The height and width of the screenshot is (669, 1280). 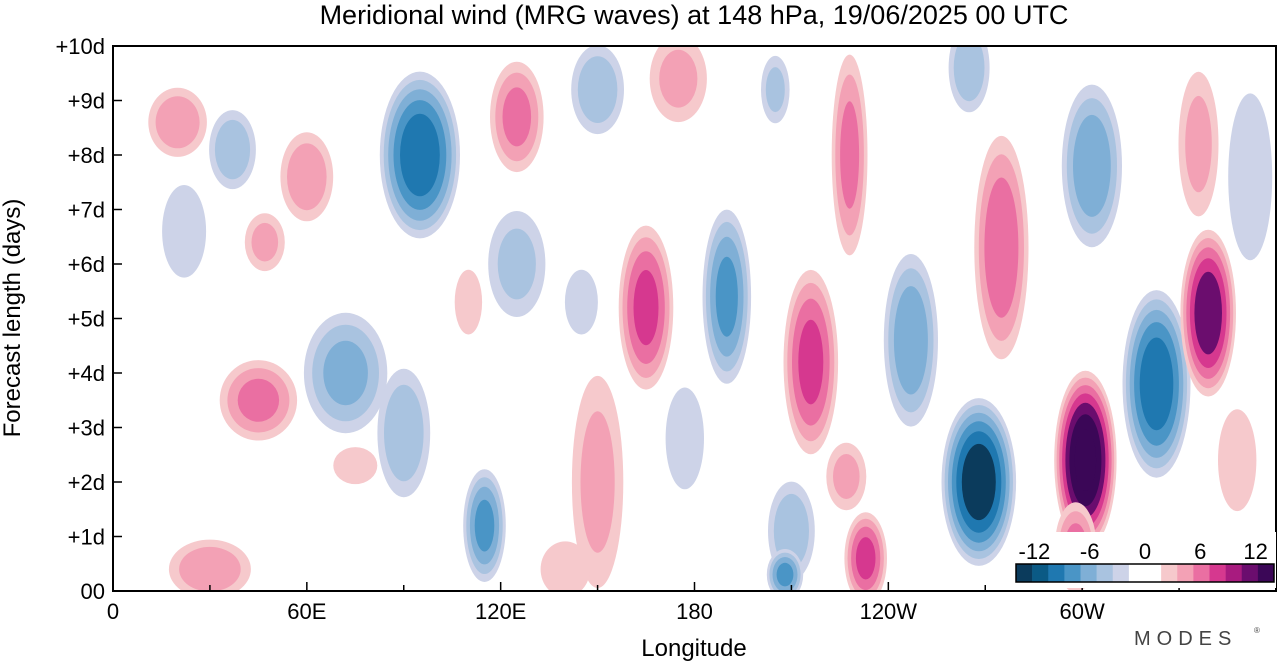 I want to click on colorbar-frame, so click(x=1145, y=573).